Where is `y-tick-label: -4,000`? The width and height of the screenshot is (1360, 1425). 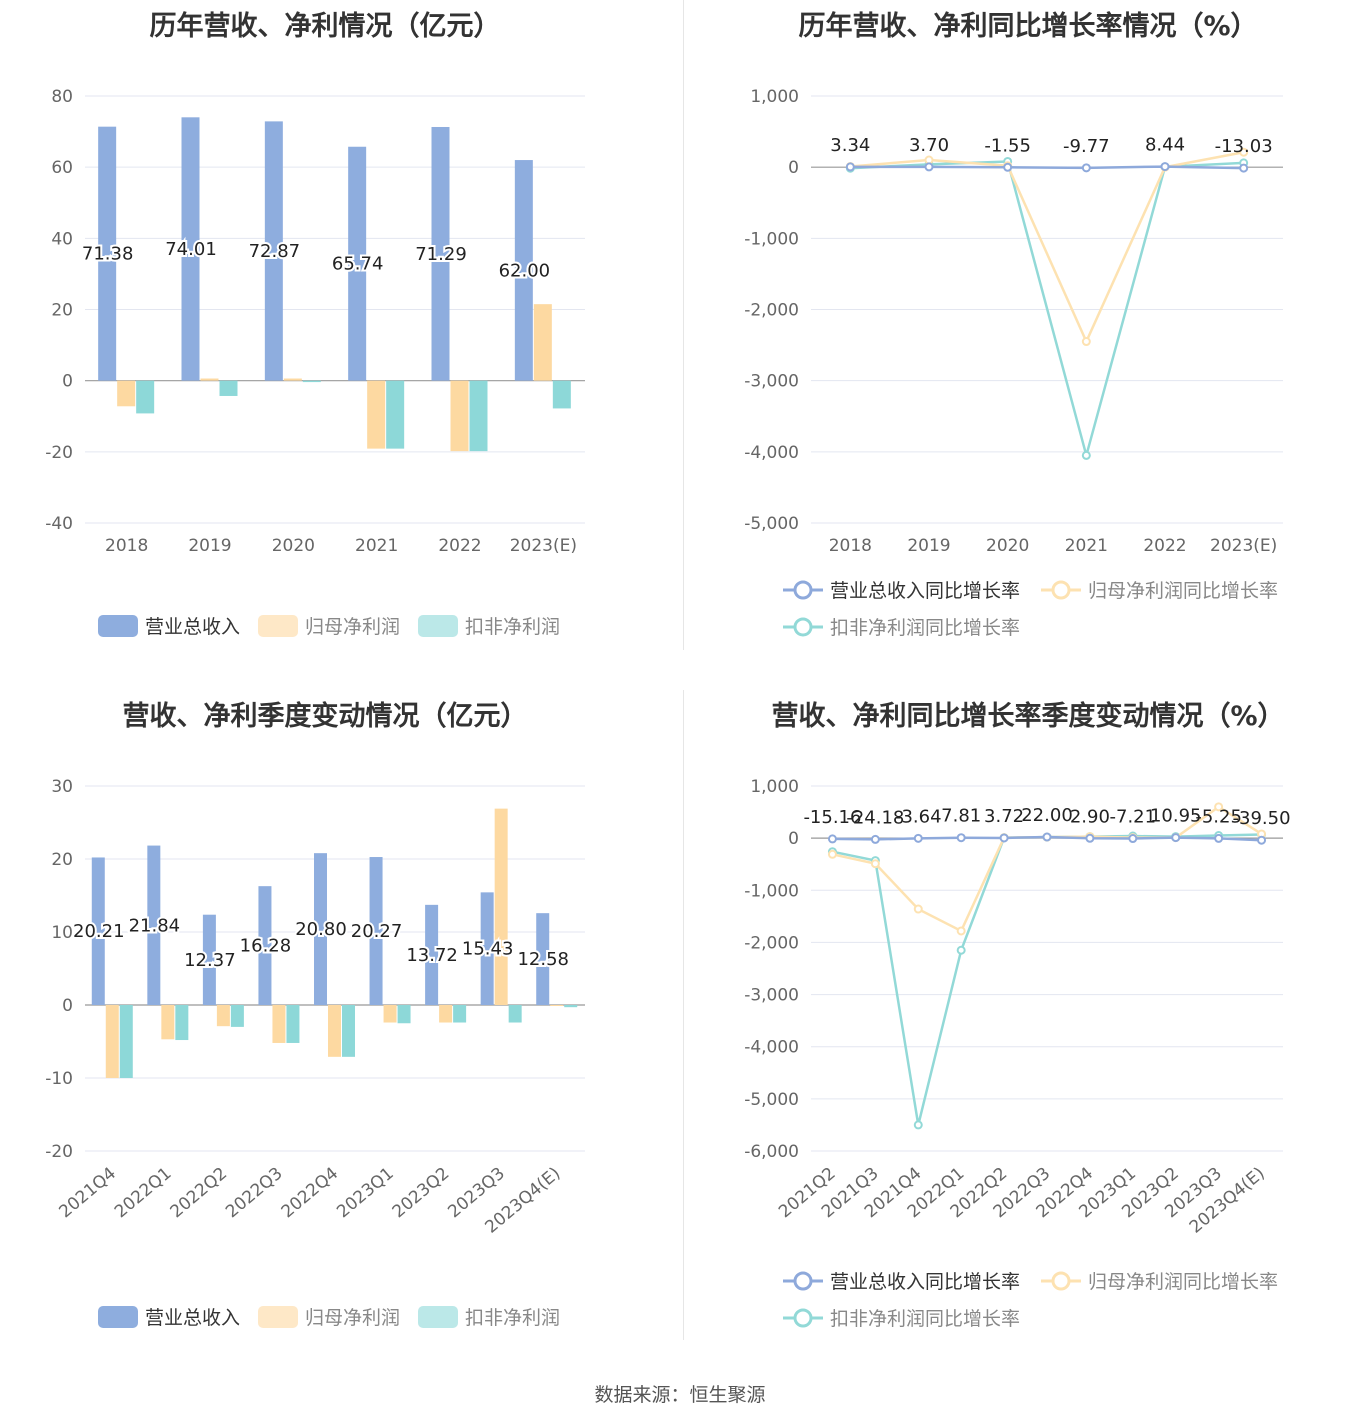
y-tick-label: -4,000 is located at coordinates (771, 1048).